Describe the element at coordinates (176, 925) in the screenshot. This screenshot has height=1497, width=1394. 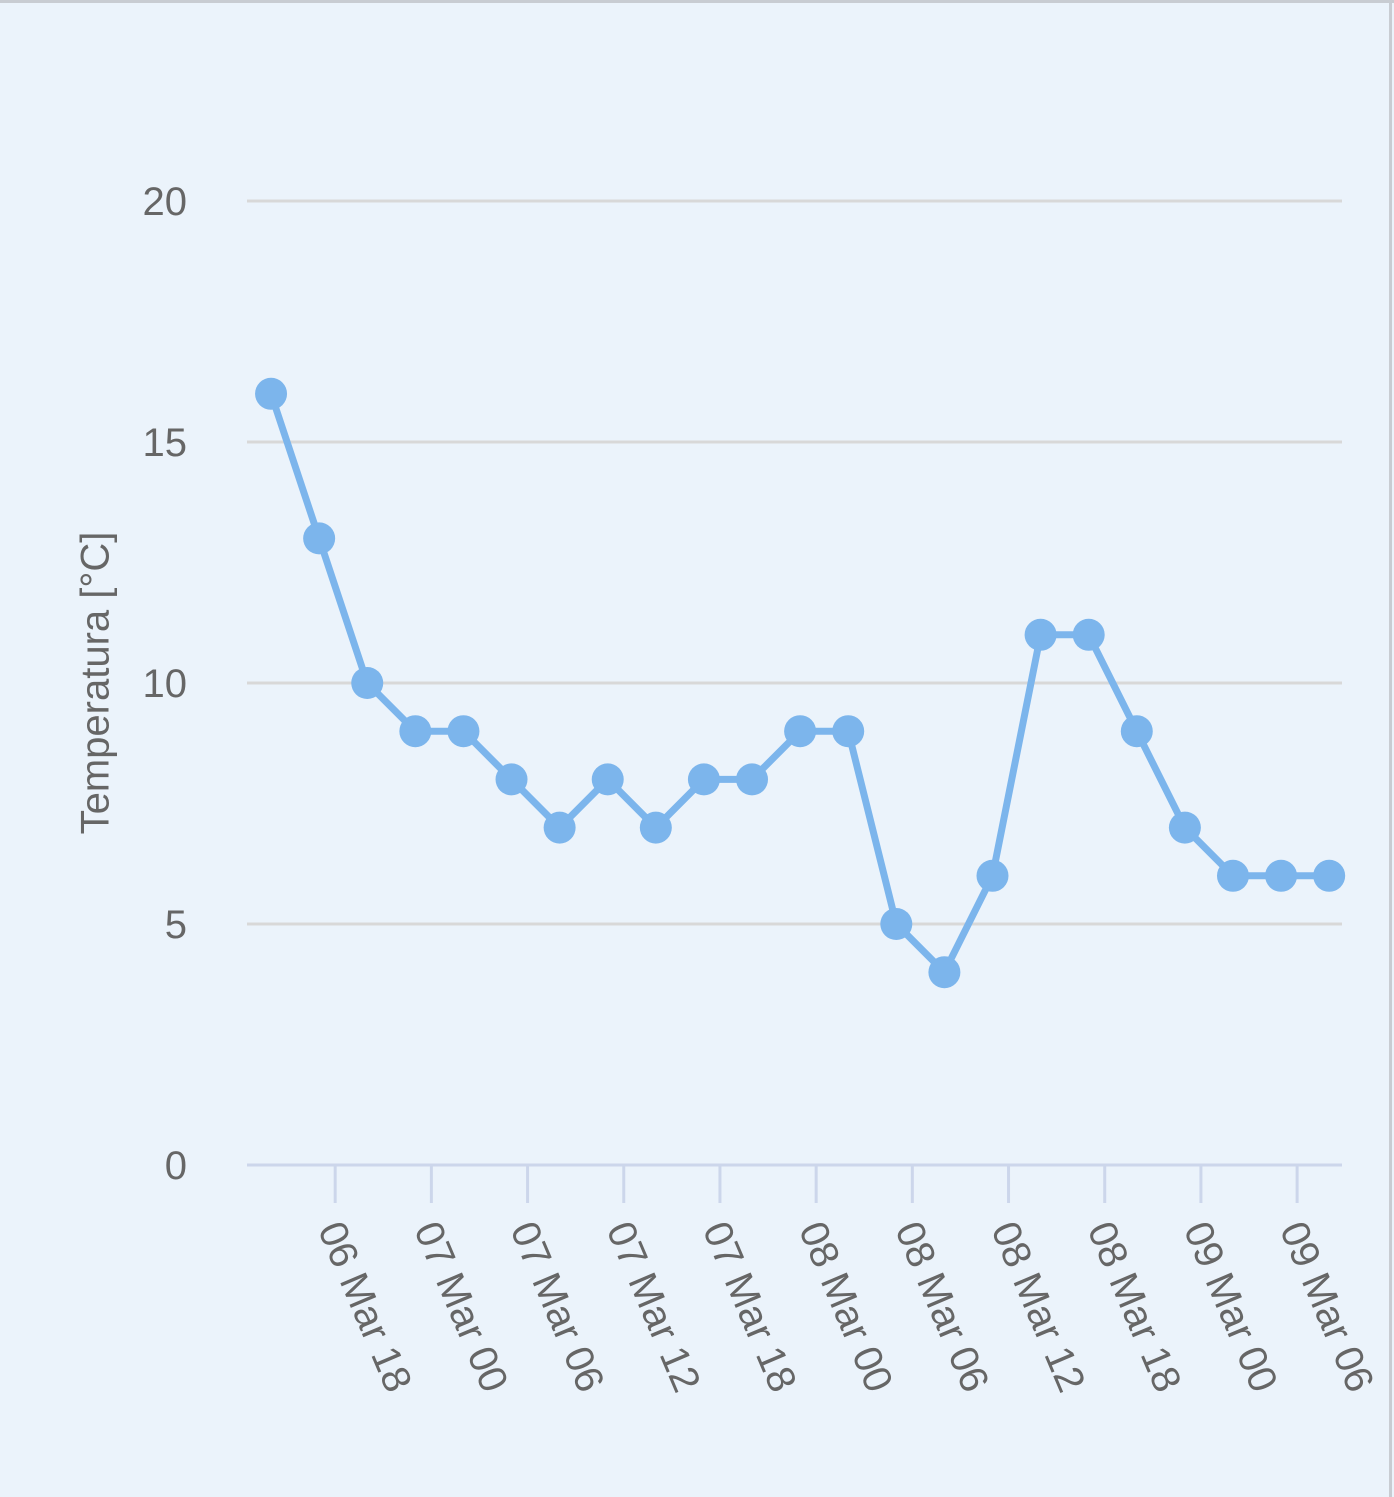
I see `y-tick-label: 5` at that location.